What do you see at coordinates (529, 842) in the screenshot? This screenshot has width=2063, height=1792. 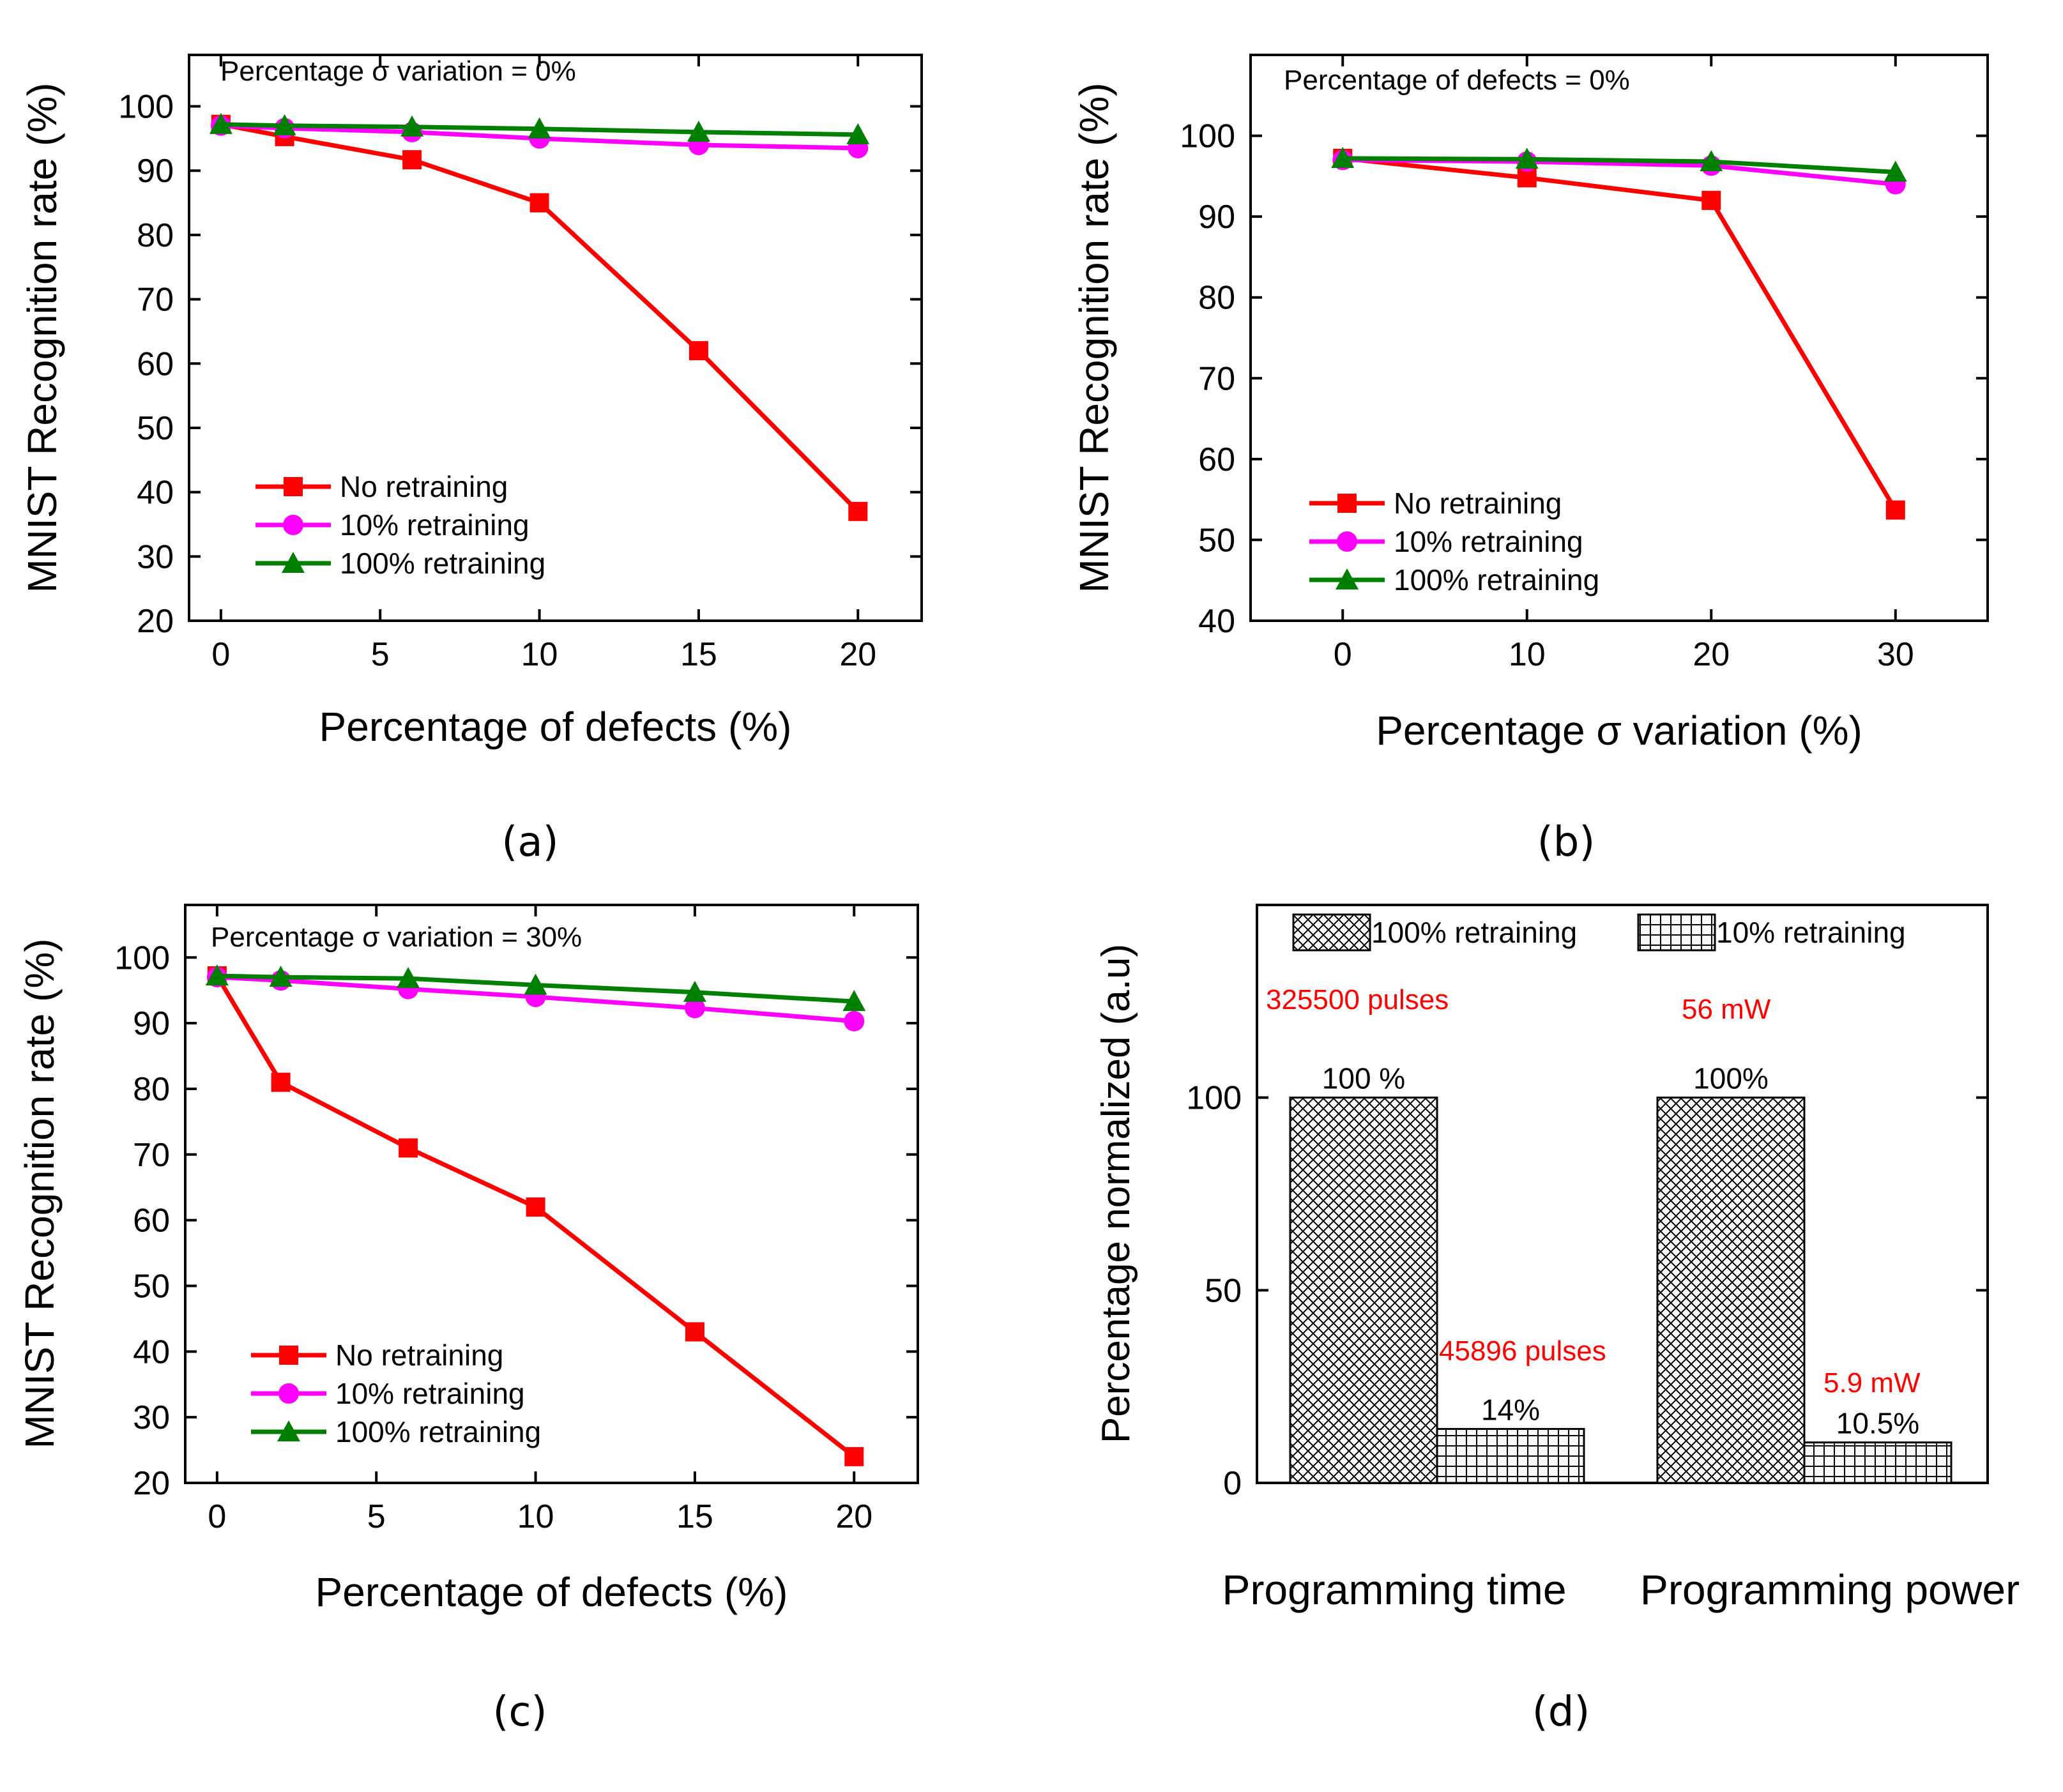 I see `panel-label: (a)` at bounding box center [529, 842].